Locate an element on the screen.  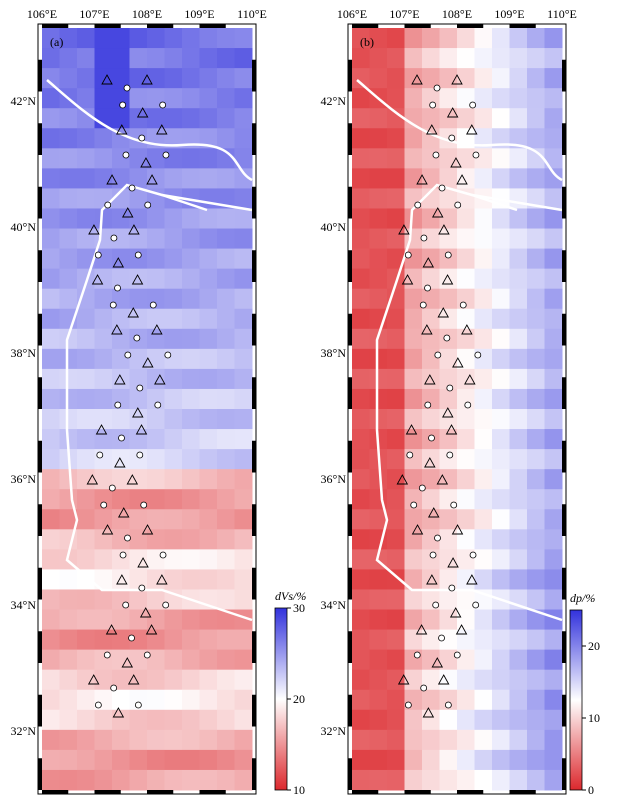
lon-label: 109°E is located at coordinates (509, 14).